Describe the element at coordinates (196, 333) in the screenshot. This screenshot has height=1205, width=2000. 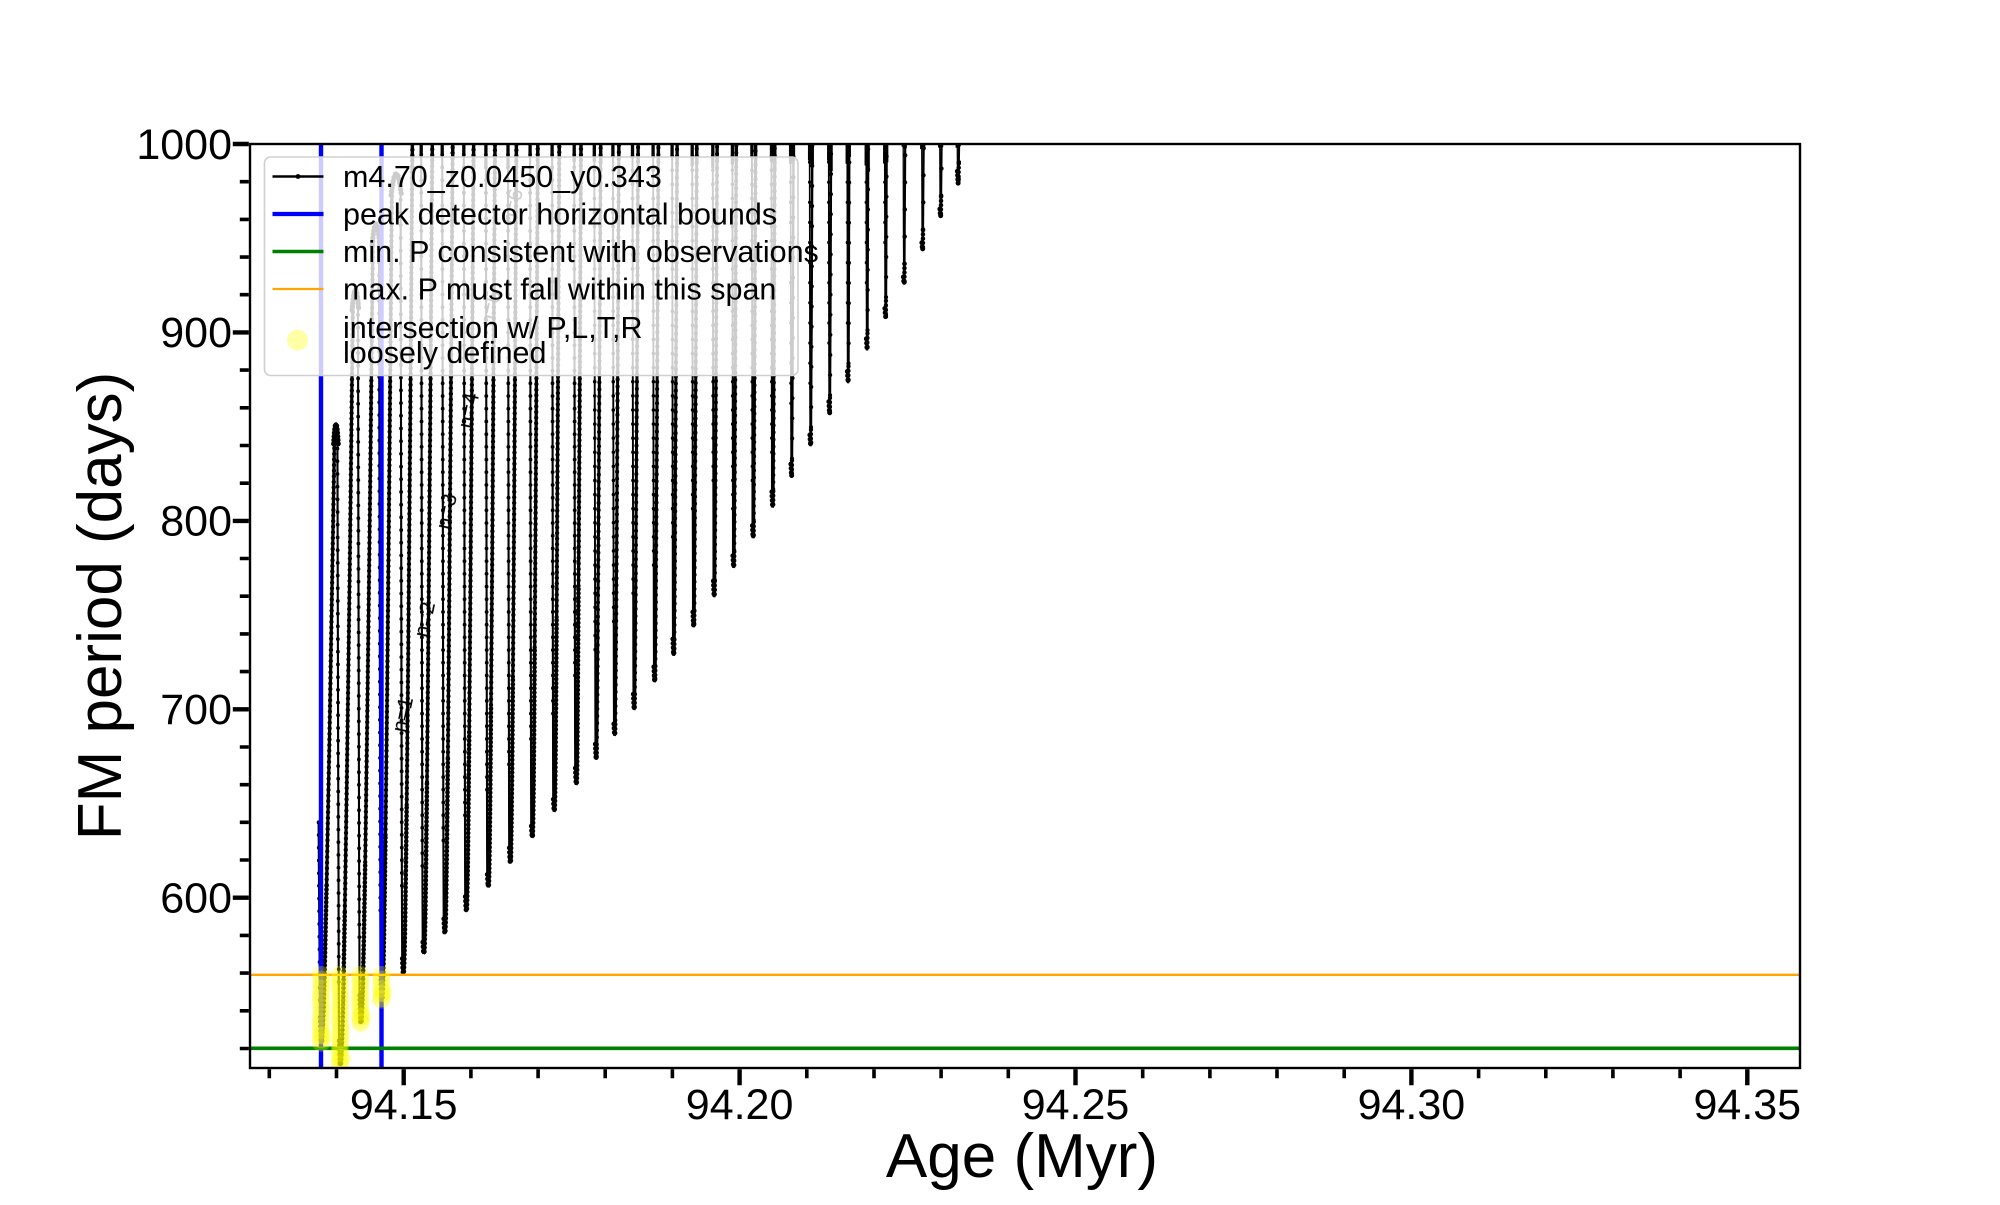
I see `svg-text: 900` at that location.